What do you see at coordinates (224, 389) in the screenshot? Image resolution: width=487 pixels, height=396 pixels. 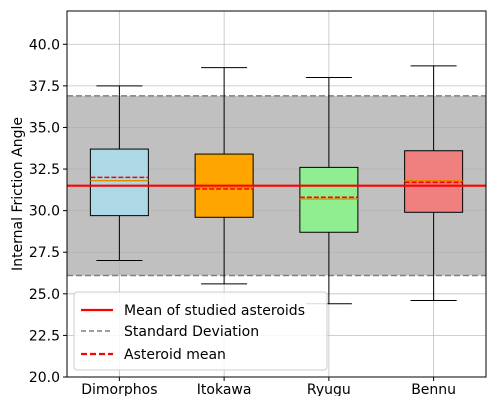 I see `x-tick-label-itokawa: Itokawa` at bounding box center [224, 389].